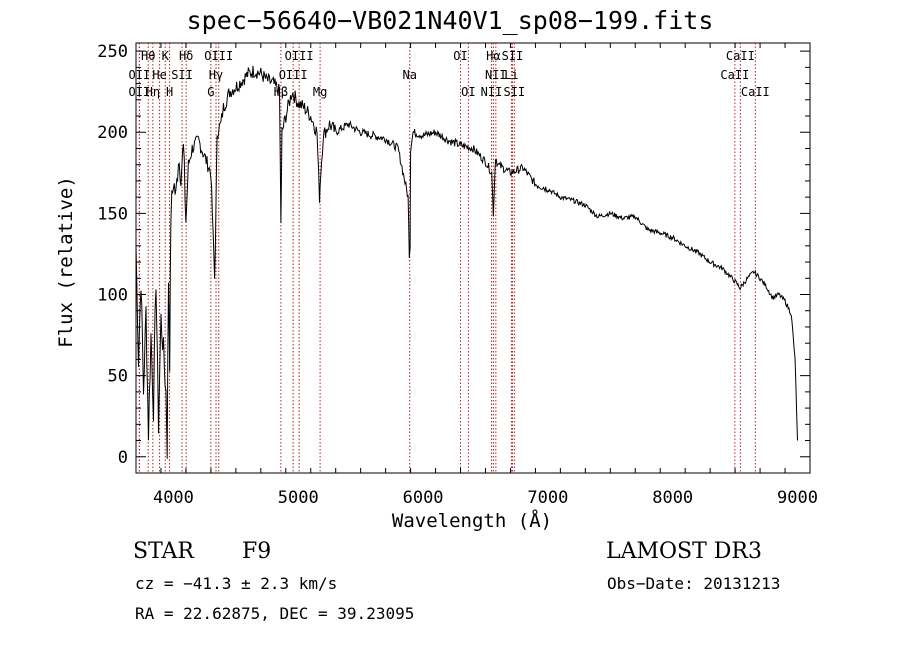 Image resolution: width=900 pixels, height=649 pixels. I want to click on line-label: Na, so click(409, 75).